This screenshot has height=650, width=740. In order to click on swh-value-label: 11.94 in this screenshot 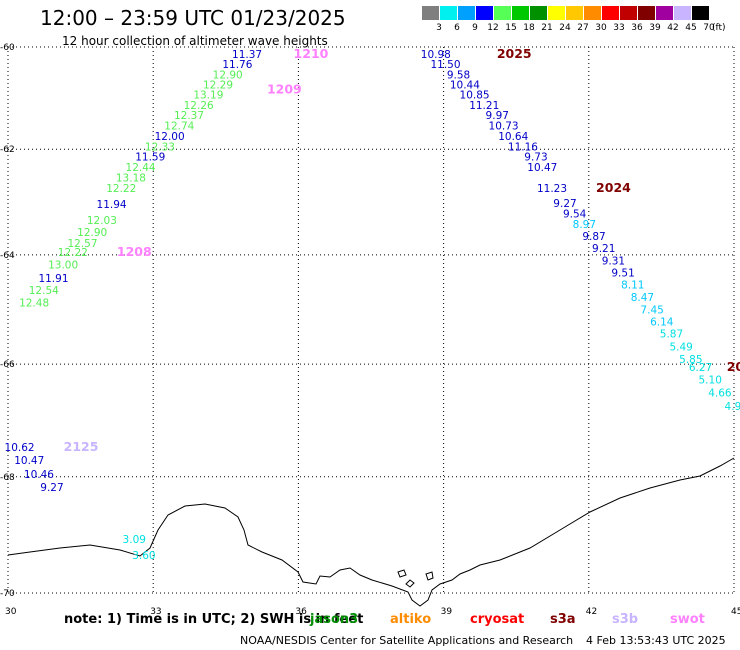, I will do `click(112, 205)`.